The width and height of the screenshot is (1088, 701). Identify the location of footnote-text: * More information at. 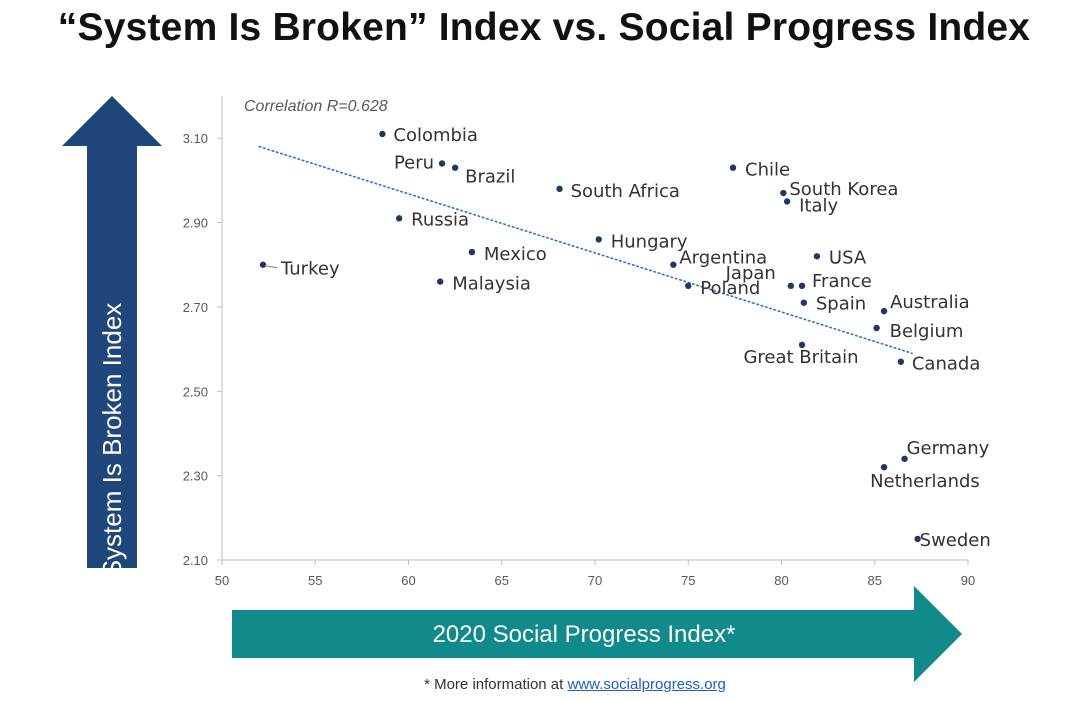
(496, 684).